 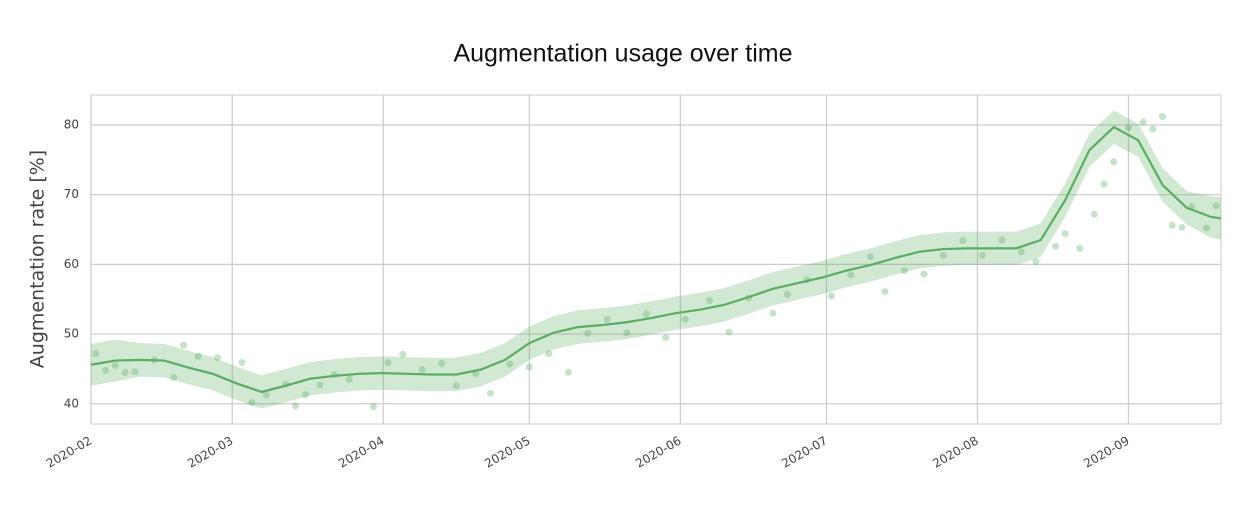 I want to click on chart-title: Augmentation usage over time, so click(x=622, y=54).